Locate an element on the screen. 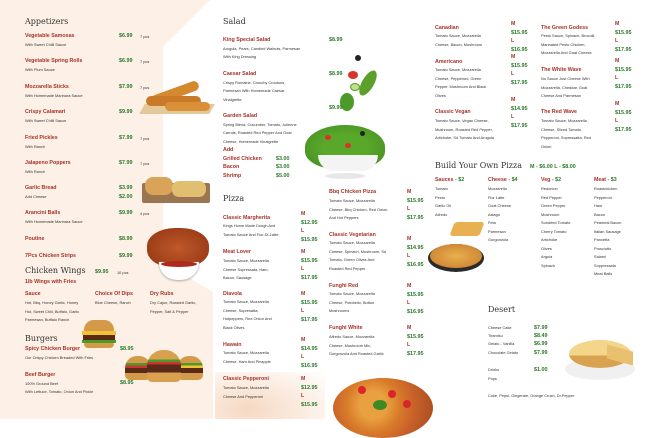 The width and height of the screenshot is (648, 438). pizza-price: $12.95 is located at coordinates (309, 222).